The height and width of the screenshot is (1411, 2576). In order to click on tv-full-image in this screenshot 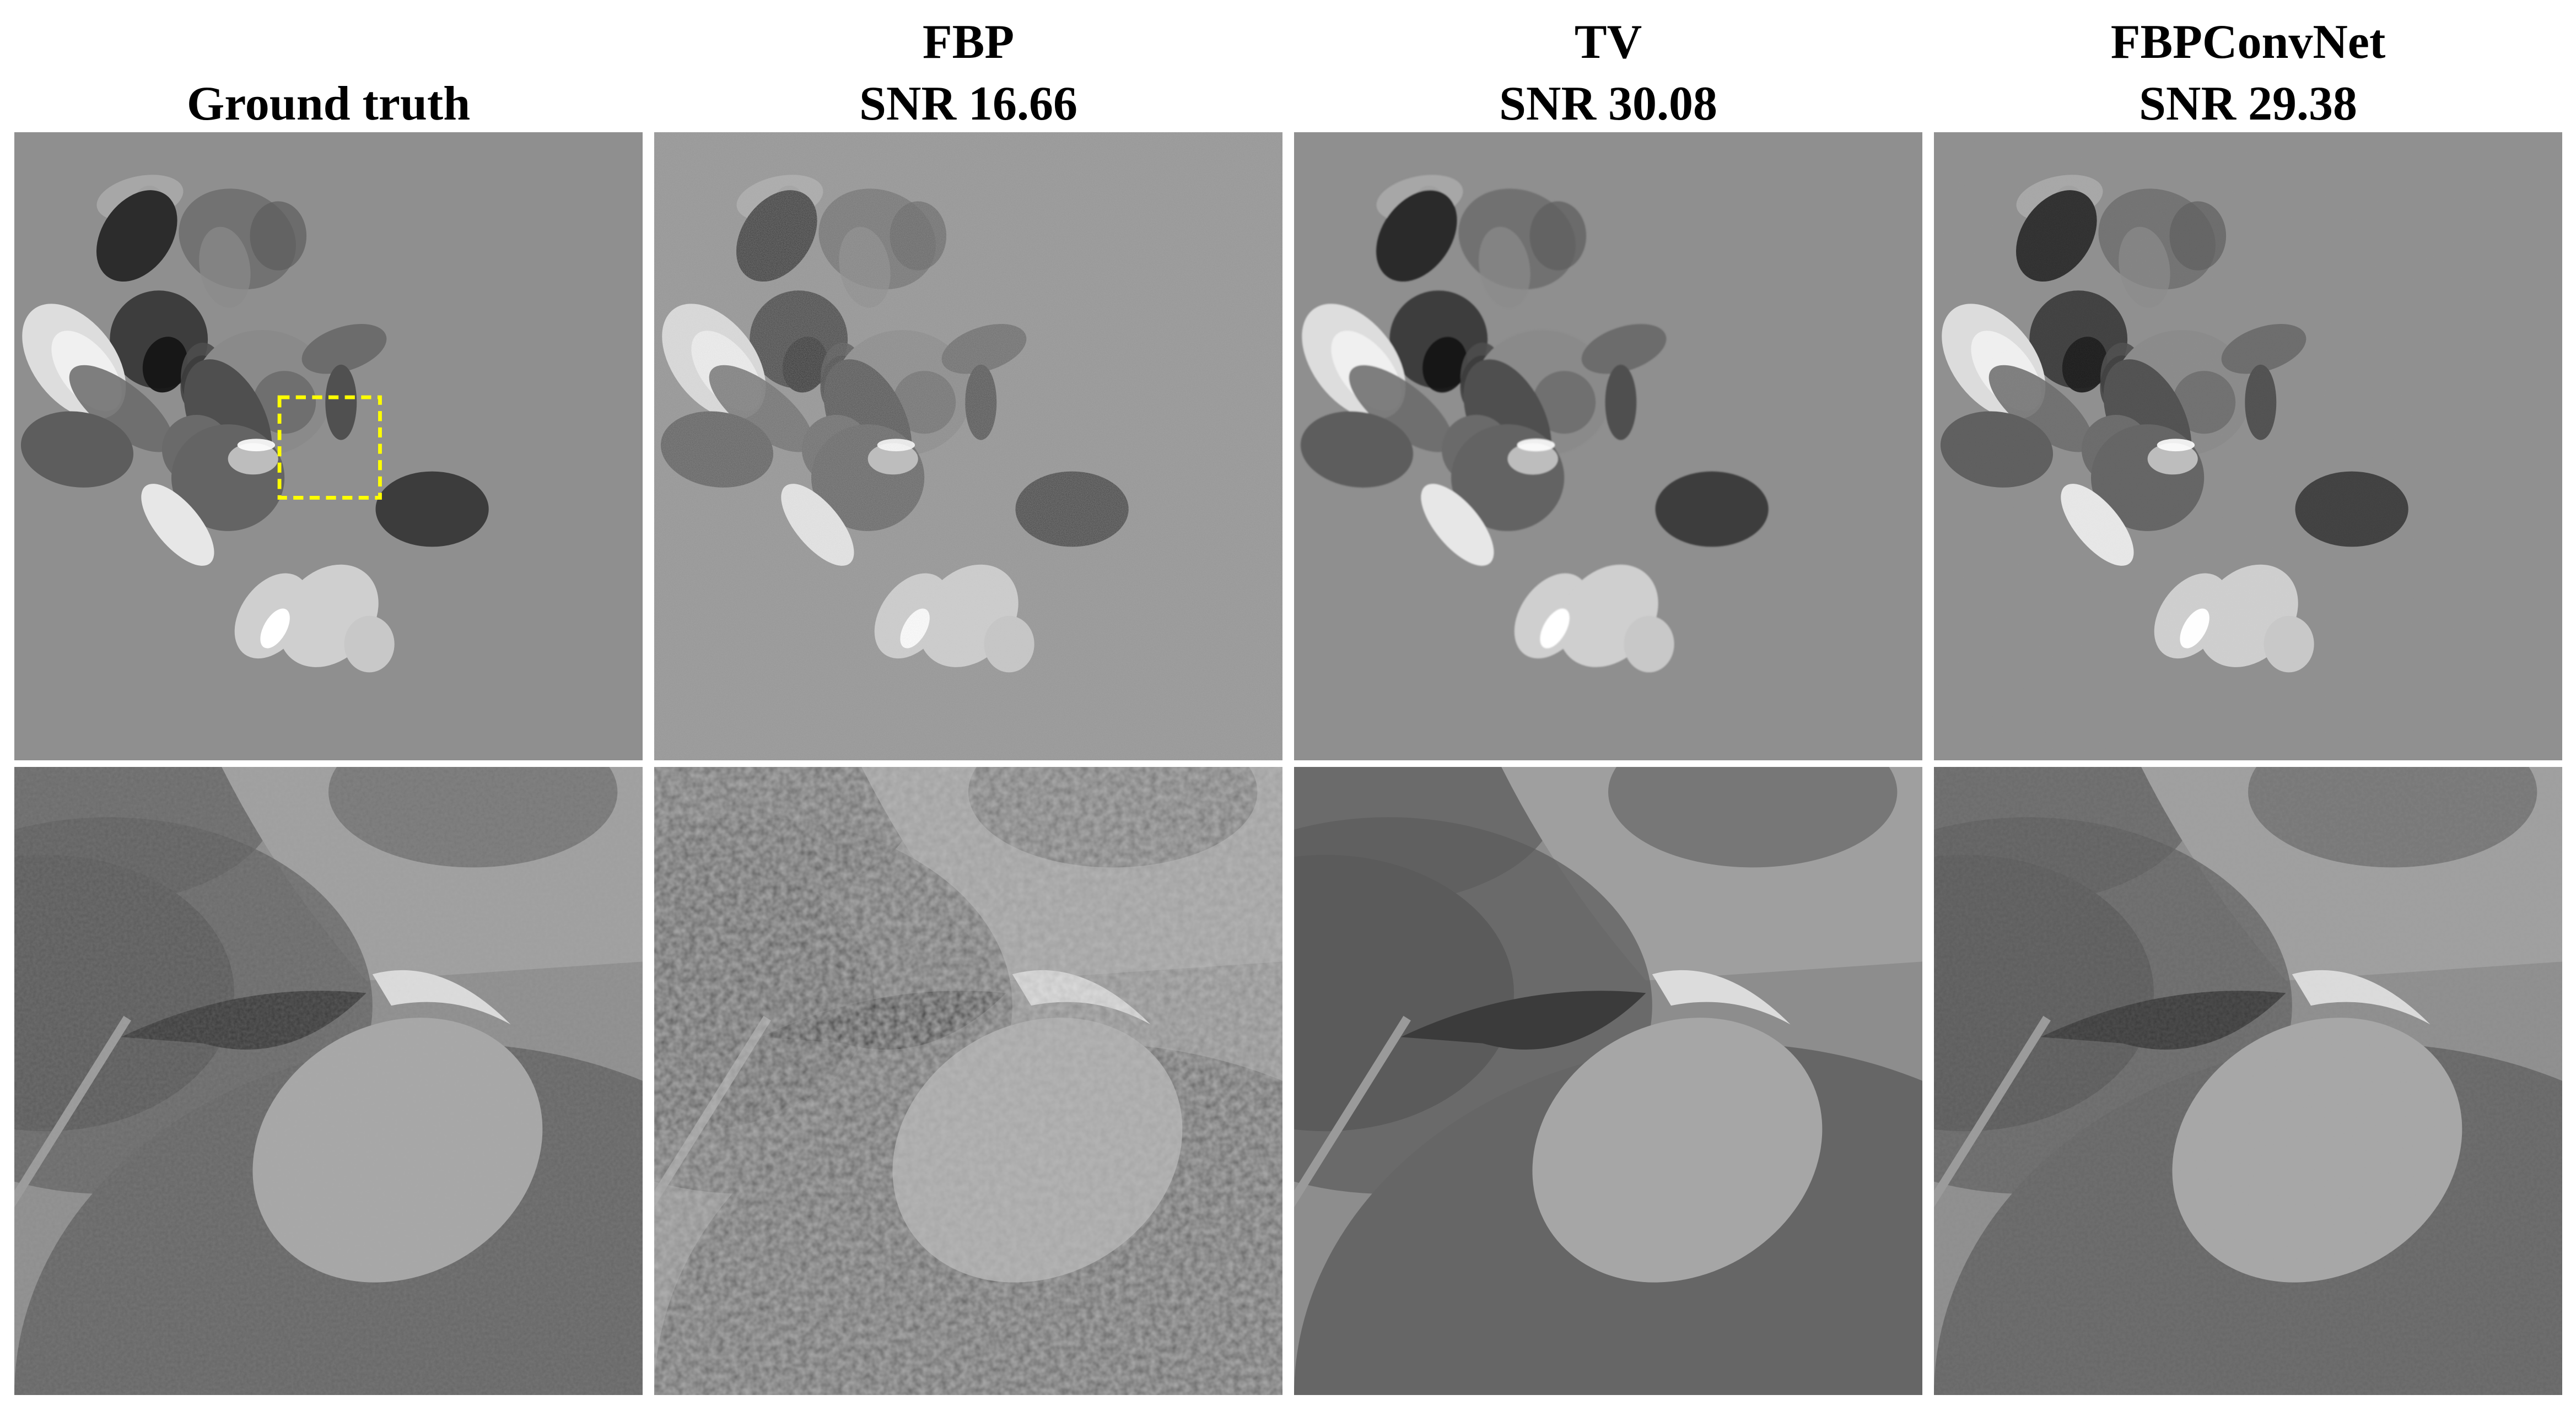, I will do `click(1608, 446)`.